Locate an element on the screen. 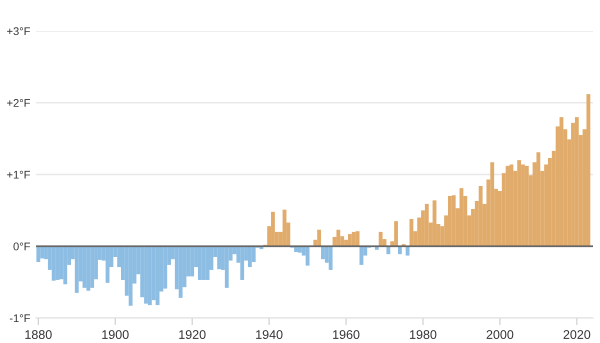  x-tick-label: 2000 is located at coordinates (500, 334).